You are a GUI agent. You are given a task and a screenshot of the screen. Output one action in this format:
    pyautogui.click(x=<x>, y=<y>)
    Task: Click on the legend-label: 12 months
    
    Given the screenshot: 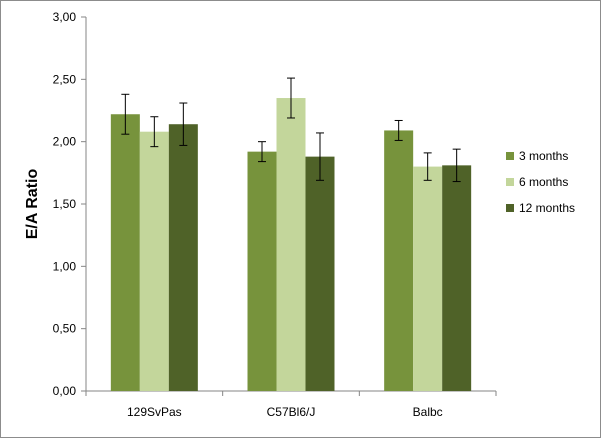 What is the action you would take?
    pyautogui.click(x=547, y=208)
    